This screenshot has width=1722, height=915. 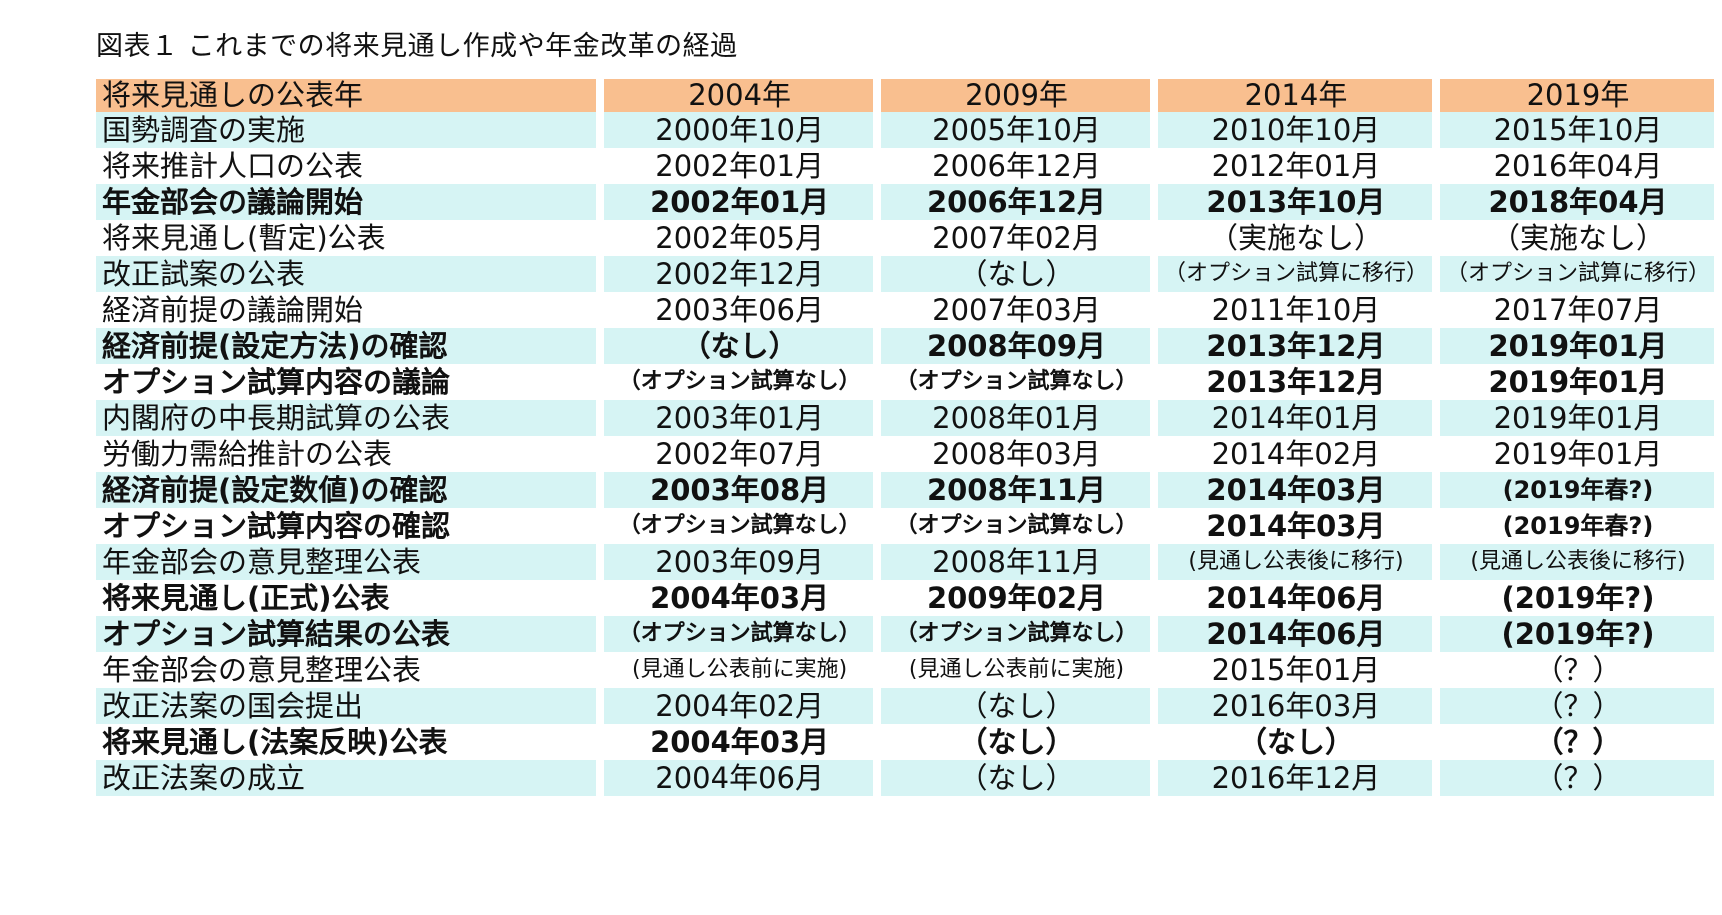 I want to click on row-label: 改正法案の成立, so click(x=346, y=778).